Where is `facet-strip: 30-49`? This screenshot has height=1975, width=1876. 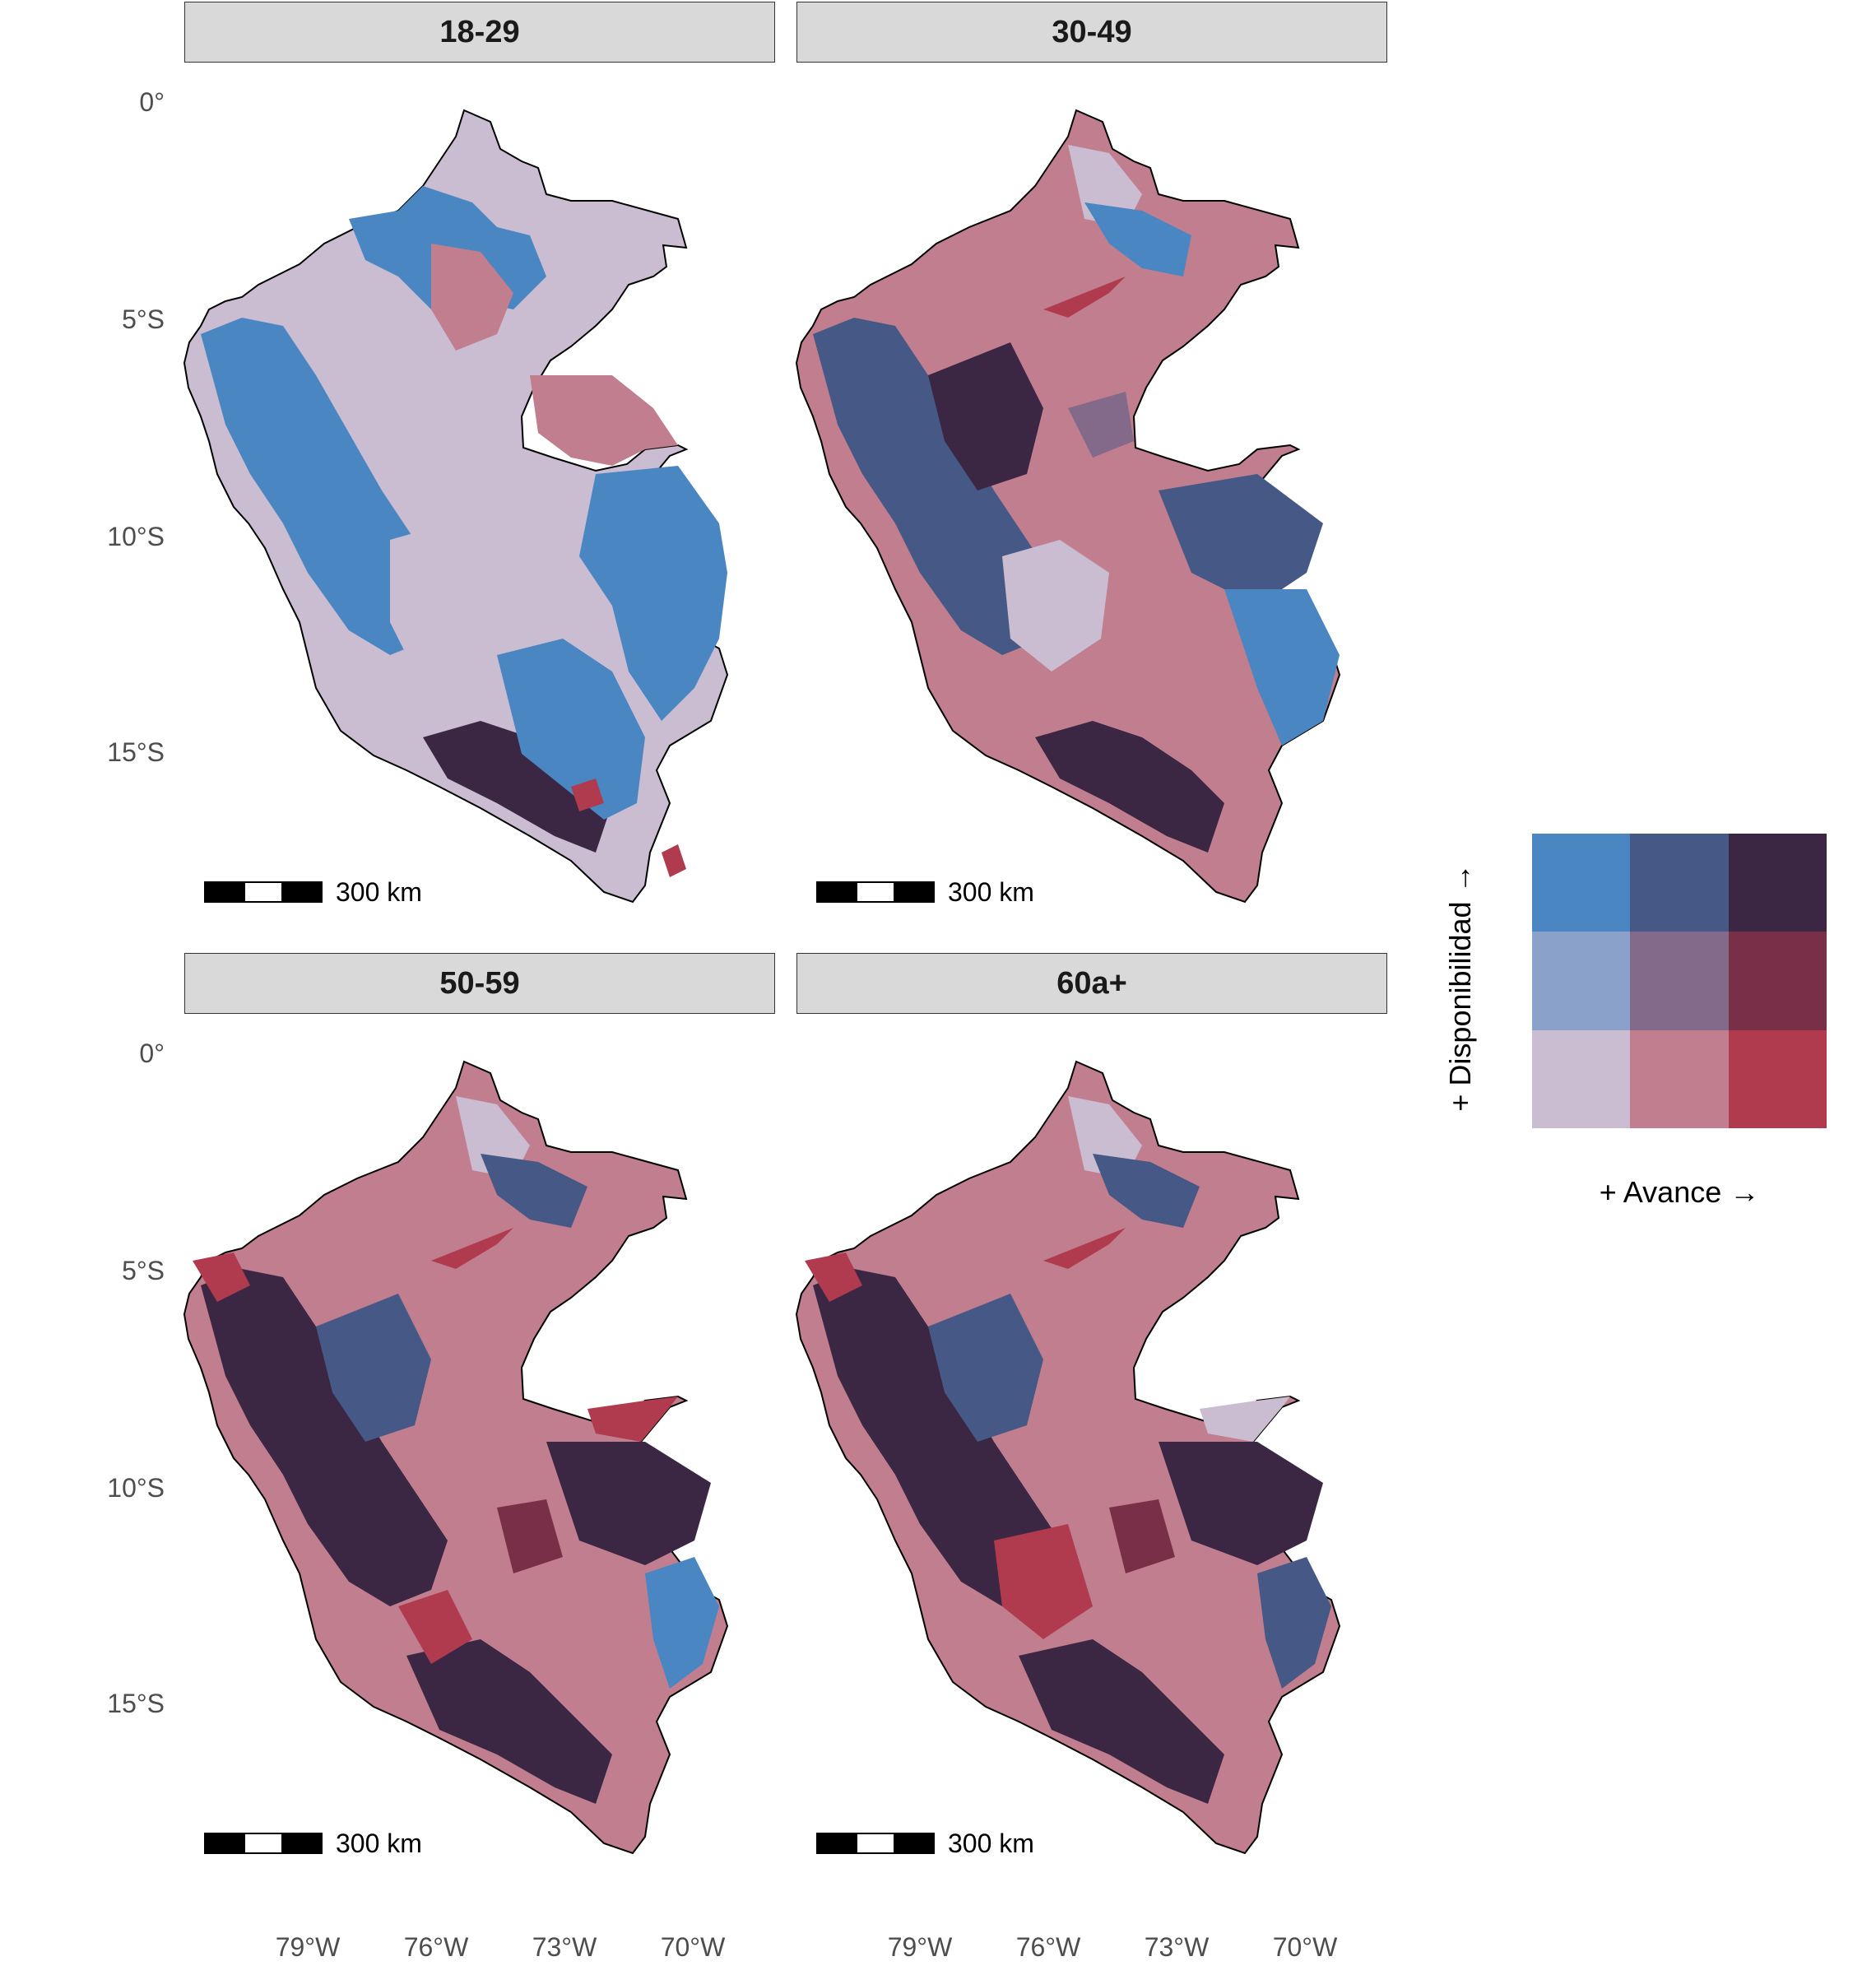 facet-strip: 30-49 is located at coordinates (1091, 32).